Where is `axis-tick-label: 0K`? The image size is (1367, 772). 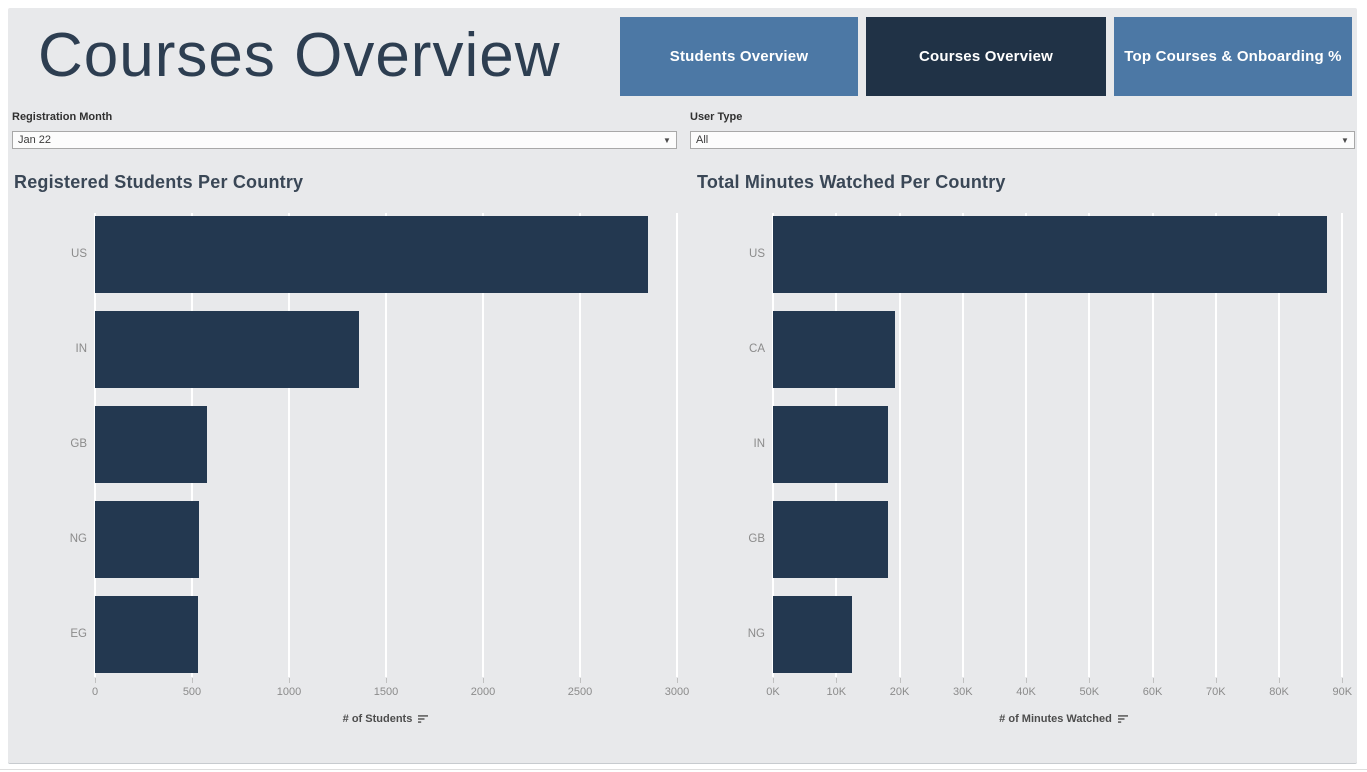 axis-tick-label: 0K is located at coordinates (773, 692).